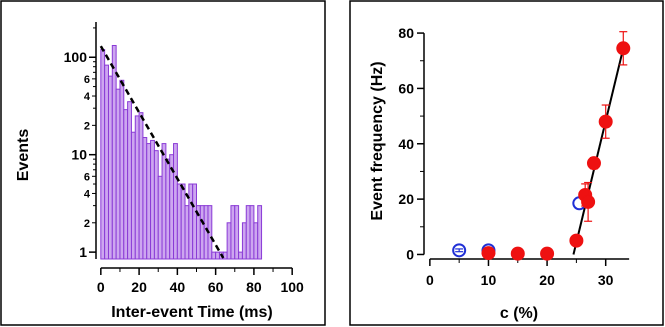 The width and height of the screenshot is (665, 327). Describe the element at coordinates (101, 287) in the screenshot. I see `histogram-x-tick-label: 0` at that location.